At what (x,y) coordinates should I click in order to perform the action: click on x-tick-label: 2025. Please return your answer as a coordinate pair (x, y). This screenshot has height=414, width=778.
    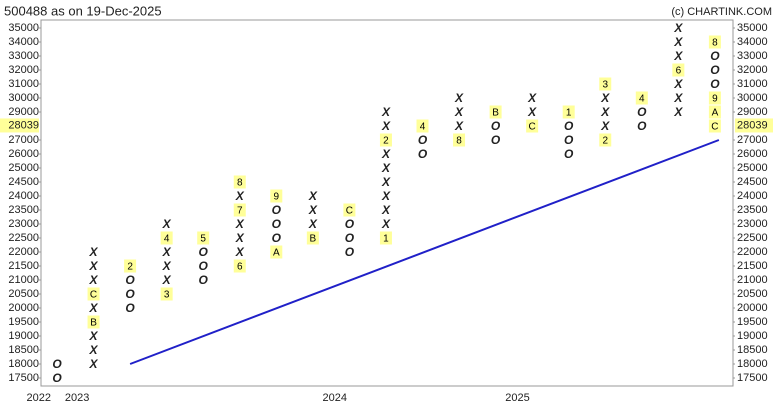
    Looking at the image, I should click on (517, 398).